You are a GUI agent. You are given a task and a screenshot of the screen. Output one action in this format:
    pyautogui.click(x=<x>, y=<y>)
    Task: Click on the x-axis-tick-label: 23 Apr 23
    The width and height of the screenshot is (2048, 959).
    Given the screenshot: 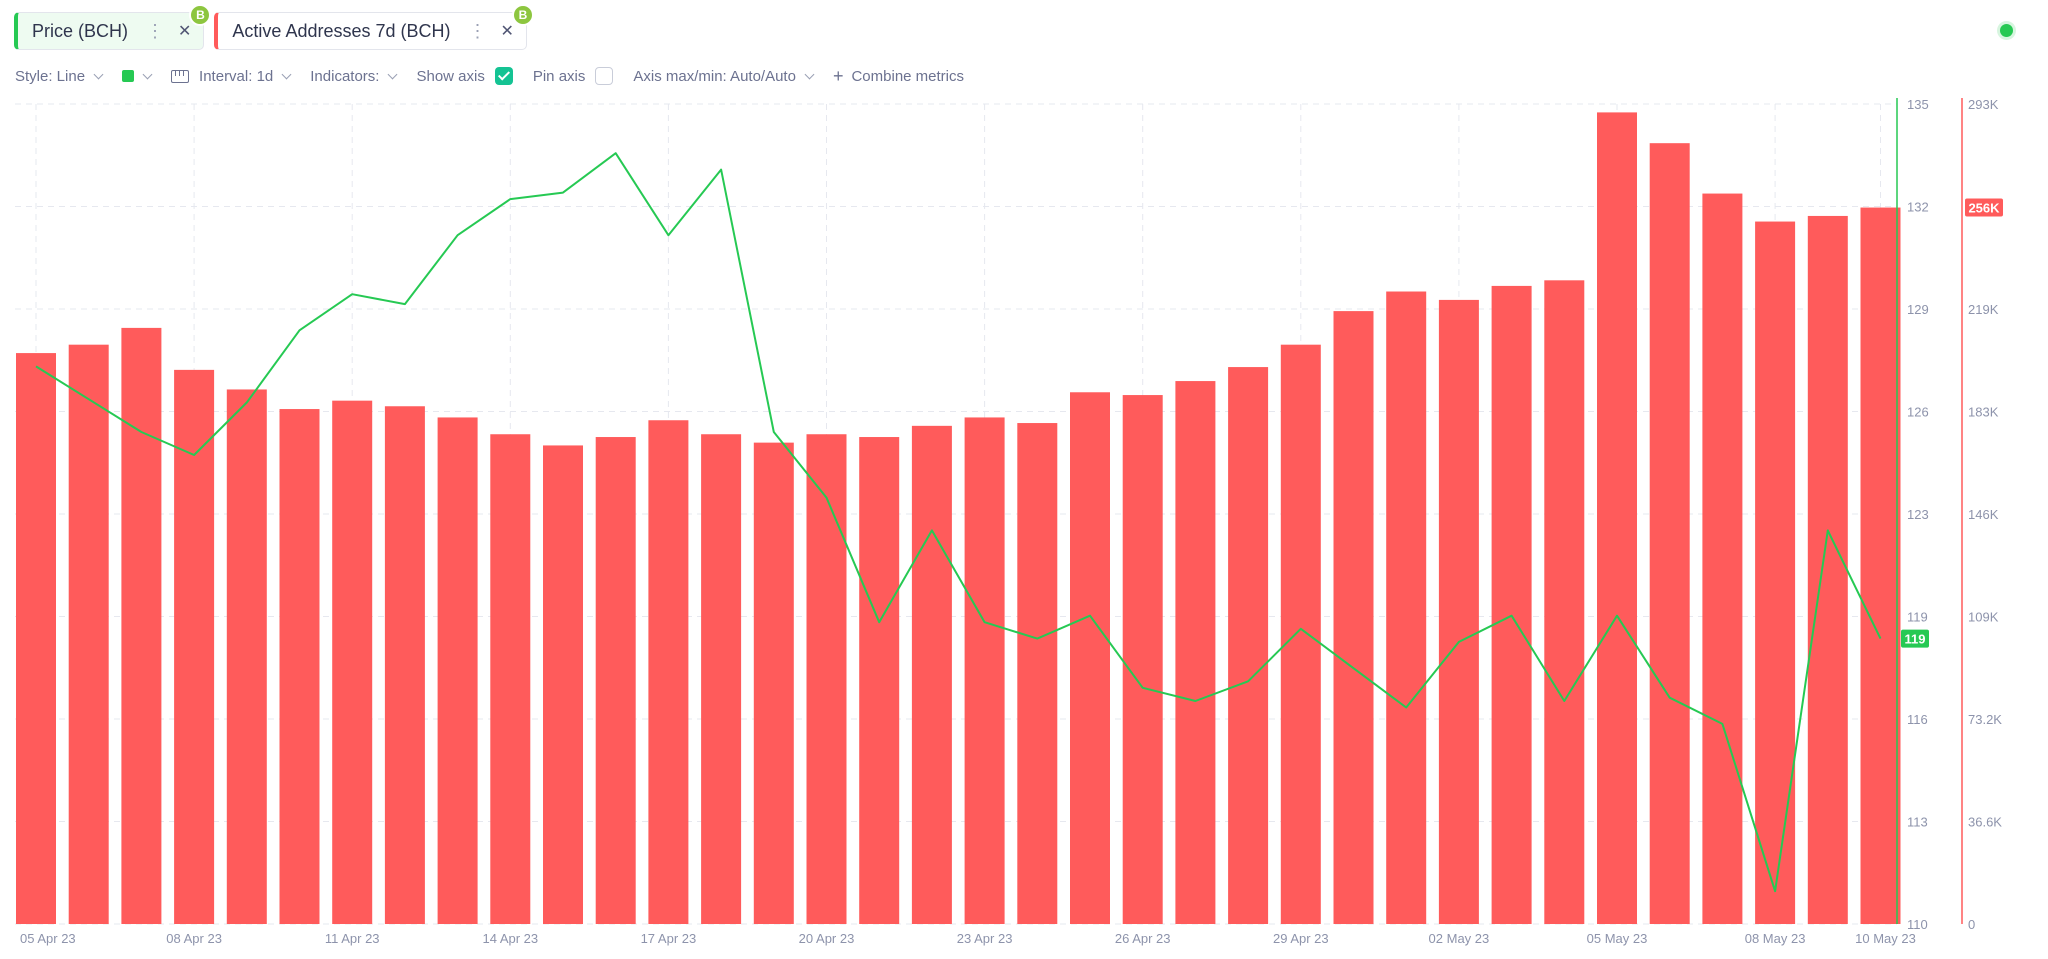 What is the action you would take?
    pyautogui.click(x=985, y=938)
    